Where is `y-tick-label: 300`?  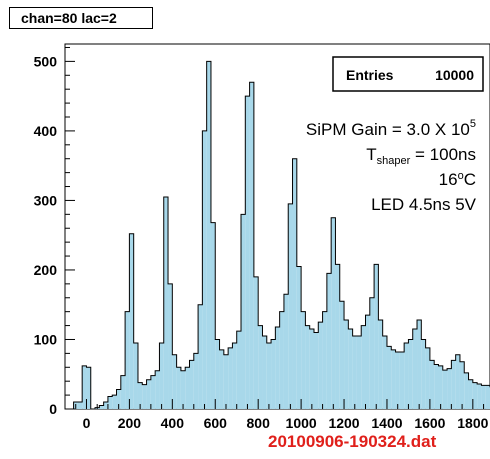 y-tick-label: 300 is located at coordinates (46, 200).